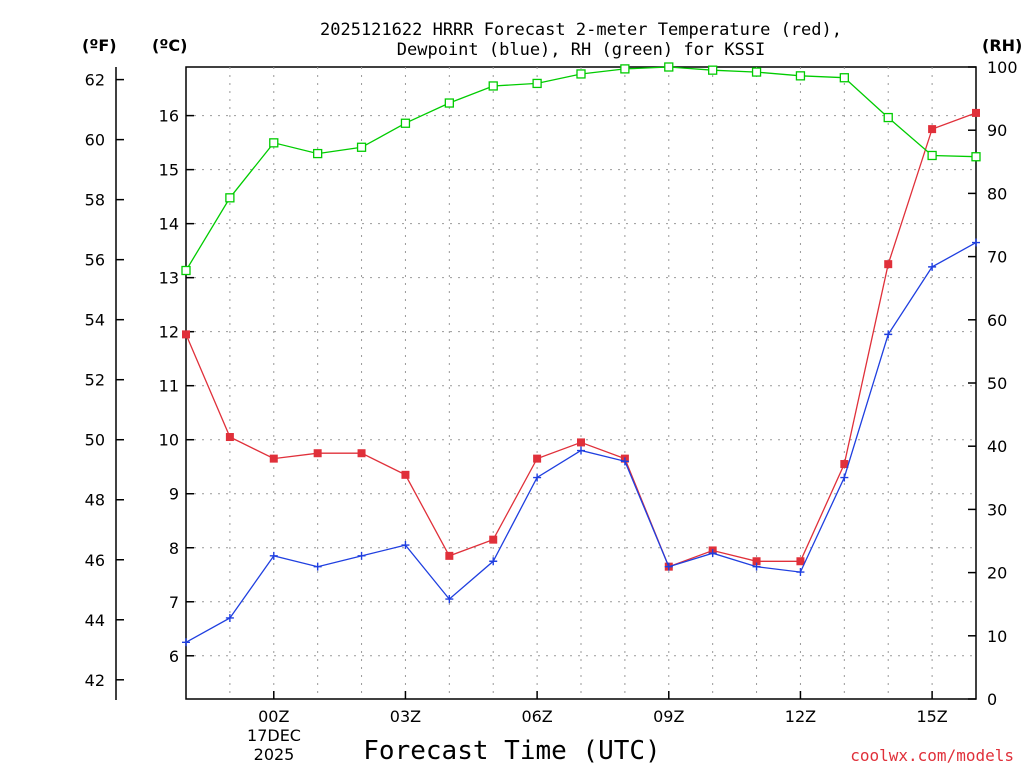 This screenshot has height=768, width=1024. Describe the element at coordinates (997, 383) in the screenshot. I see `rh-tick-label: 50` at that location.